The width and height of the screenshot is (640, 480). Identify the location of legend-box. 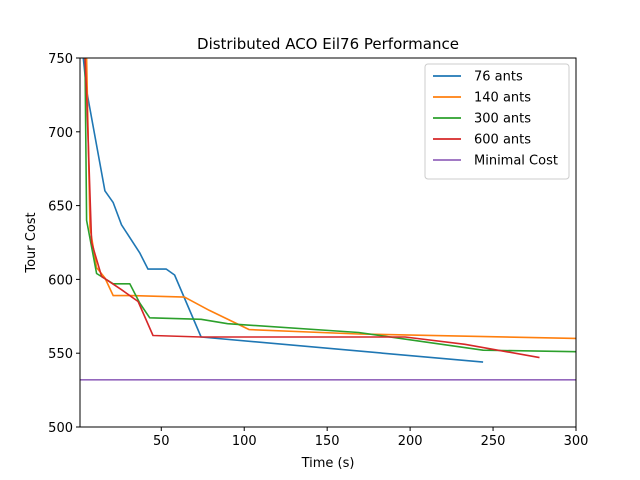
(497, 121).